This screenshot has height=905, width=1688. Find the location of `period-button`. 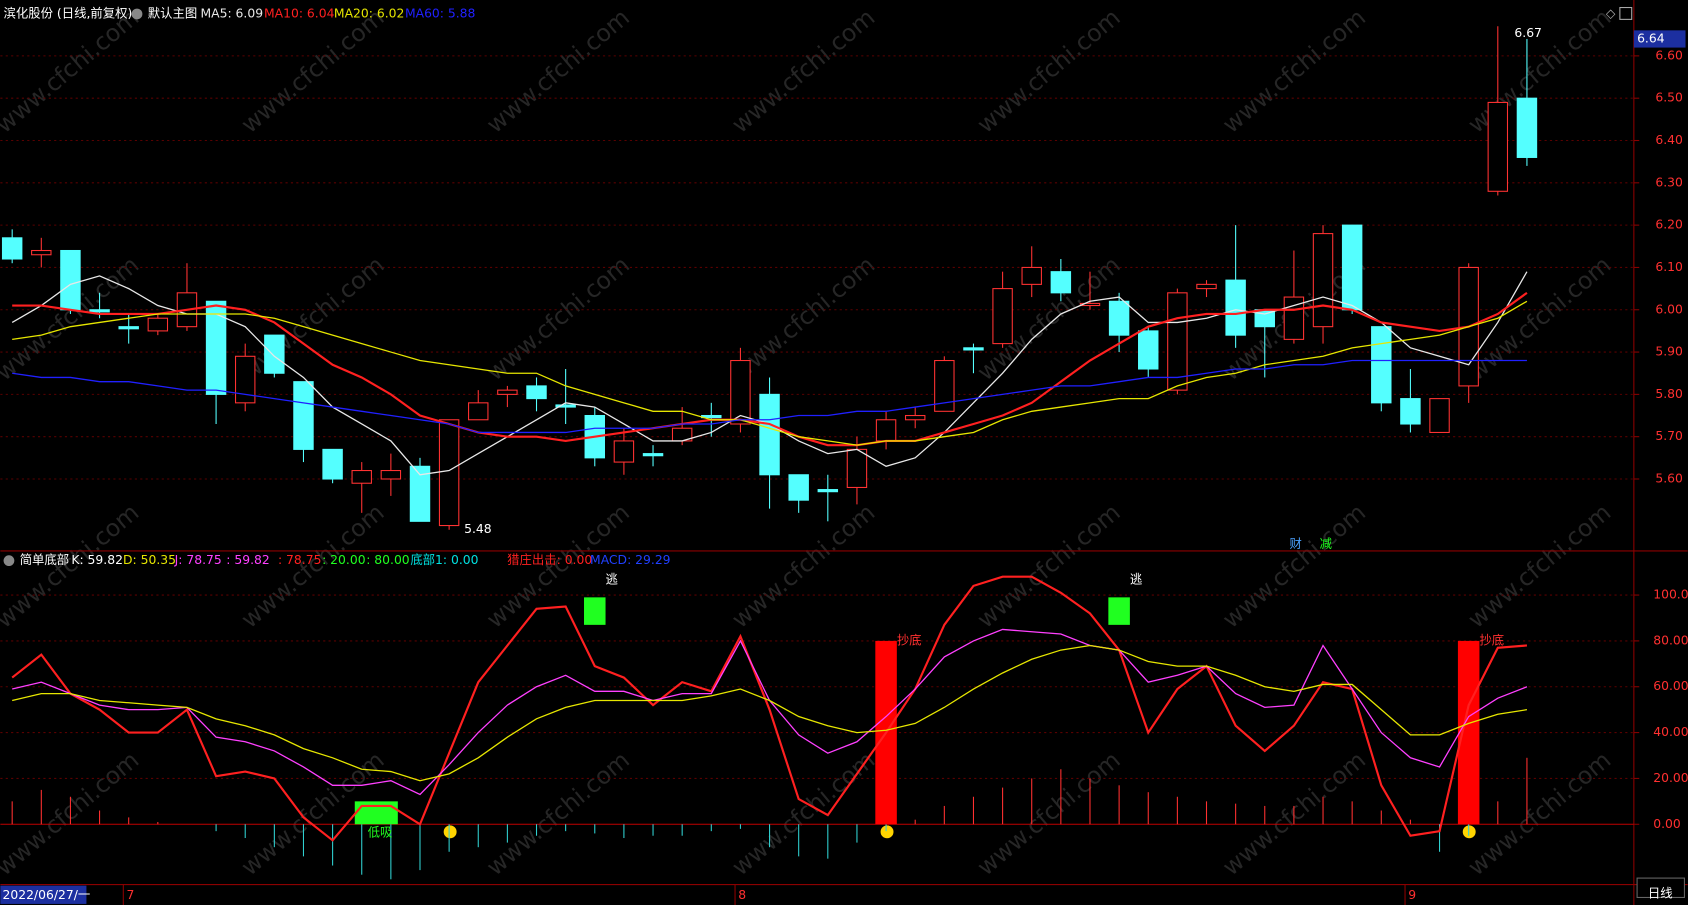

period-button is located at coordinates (1660, 888).